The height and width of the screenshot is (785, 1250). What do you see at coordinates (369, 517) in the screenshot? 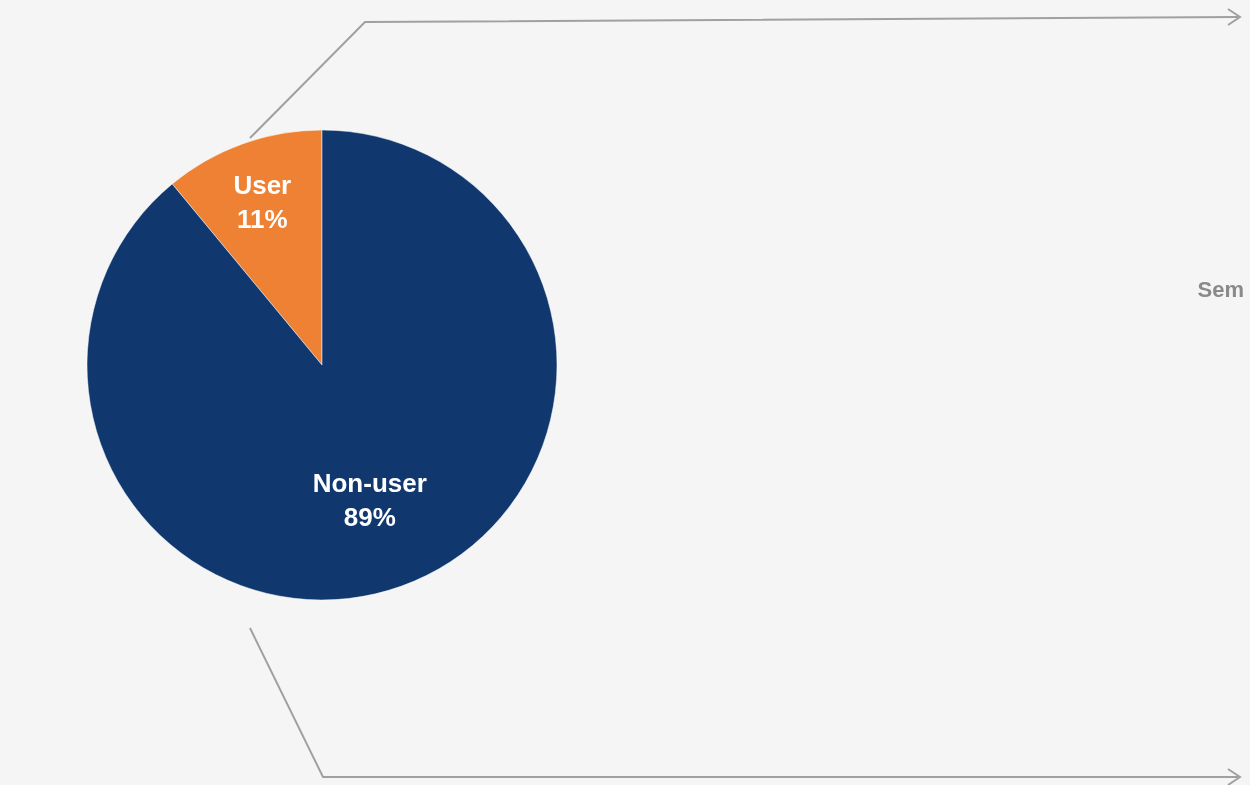
I see `data-label: 89%` at bounding box center [369, 517].